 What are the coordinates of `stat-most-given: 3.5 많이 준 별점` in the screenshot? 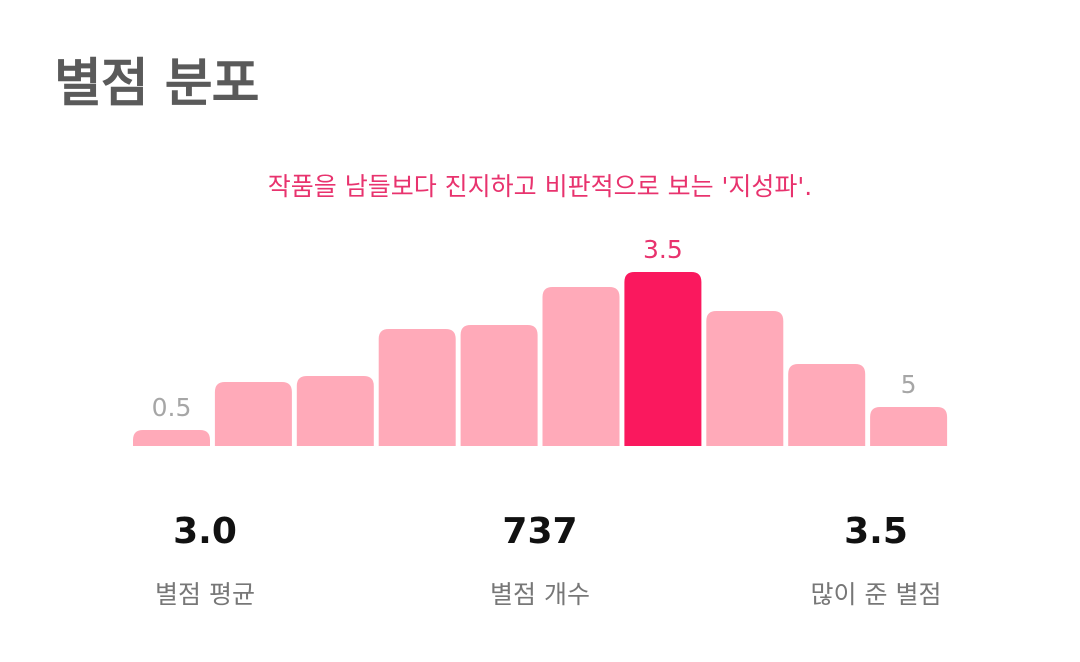 It's located at (876, 561).